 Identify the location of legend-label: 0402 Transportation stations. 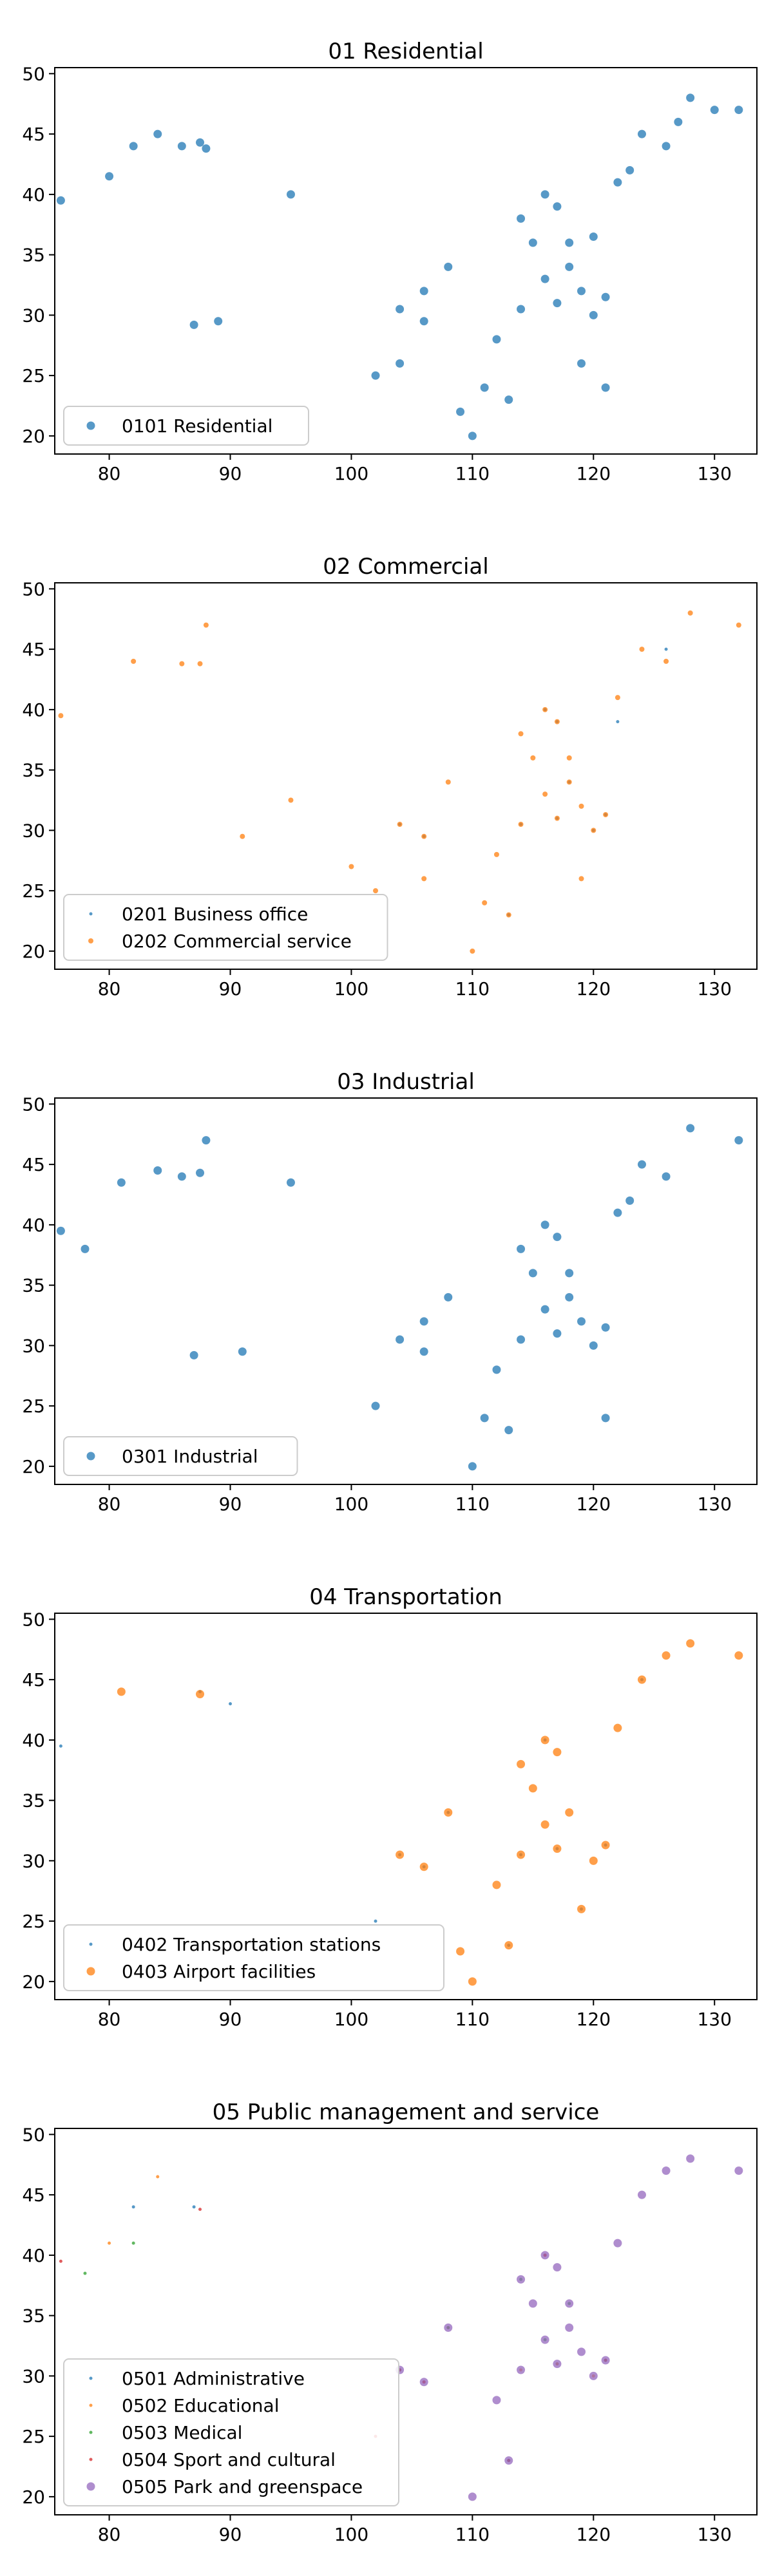
(252, 1944).